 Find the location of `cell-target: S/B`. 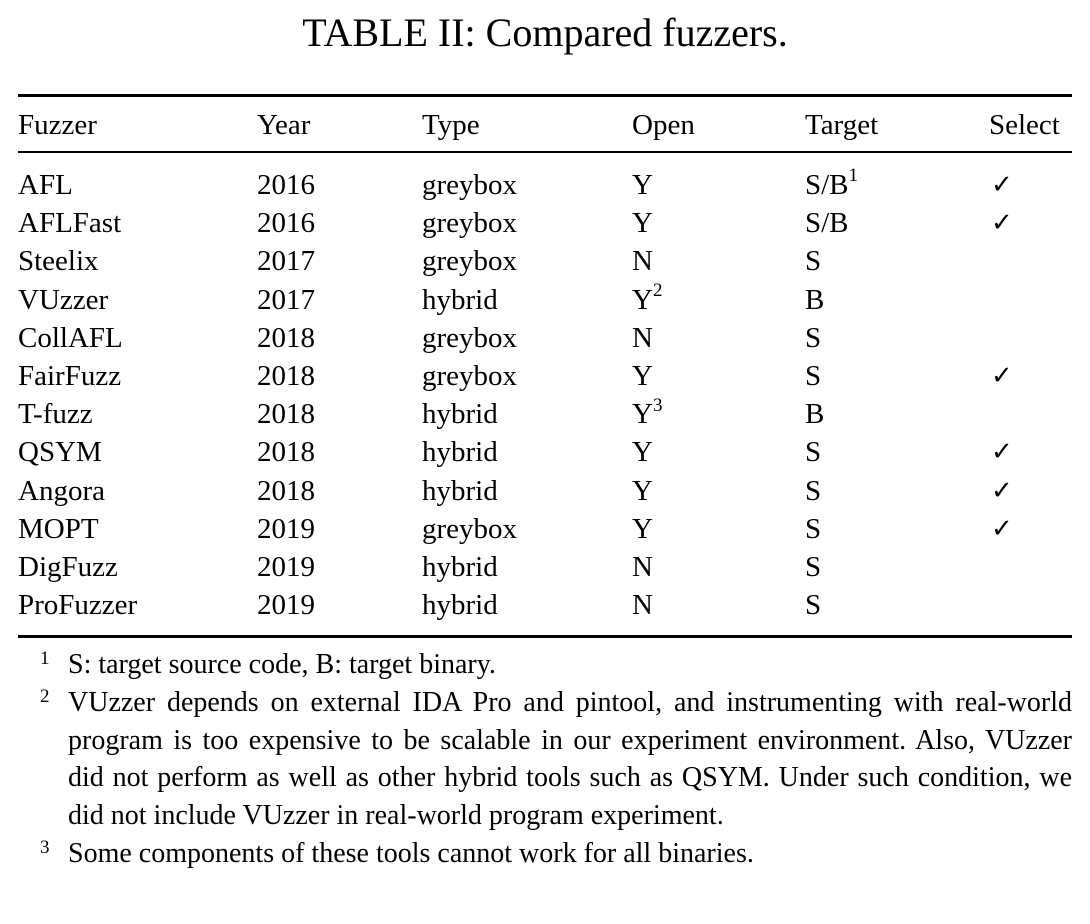

cell-target: S/B is located at coordinates (827, 223).